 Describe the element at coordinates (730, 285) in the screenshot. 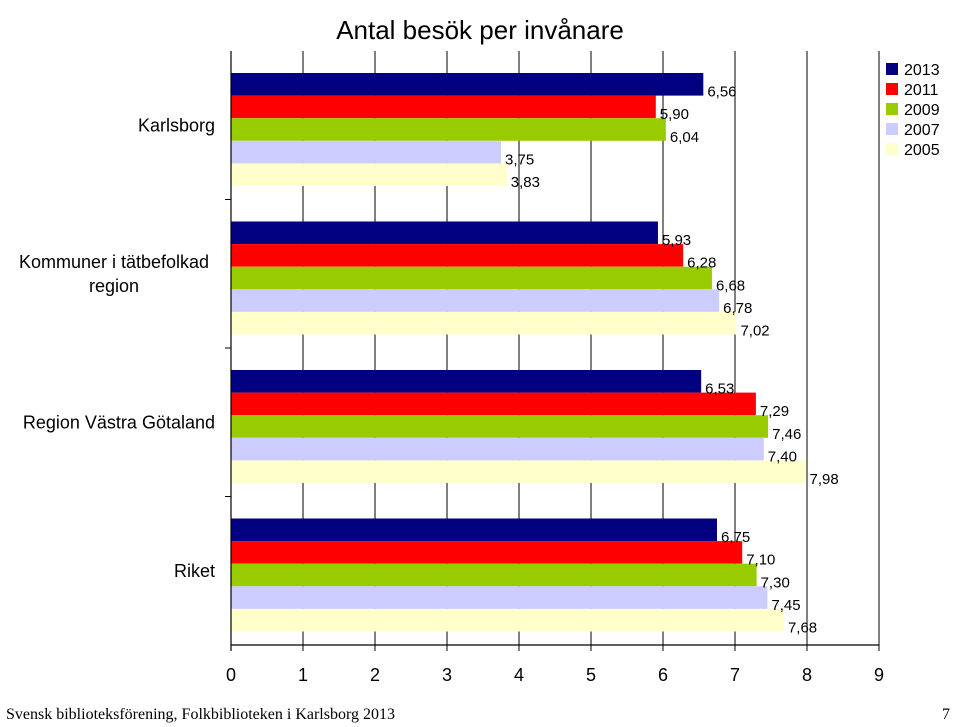

I see `data-label: 6,68` at that location.